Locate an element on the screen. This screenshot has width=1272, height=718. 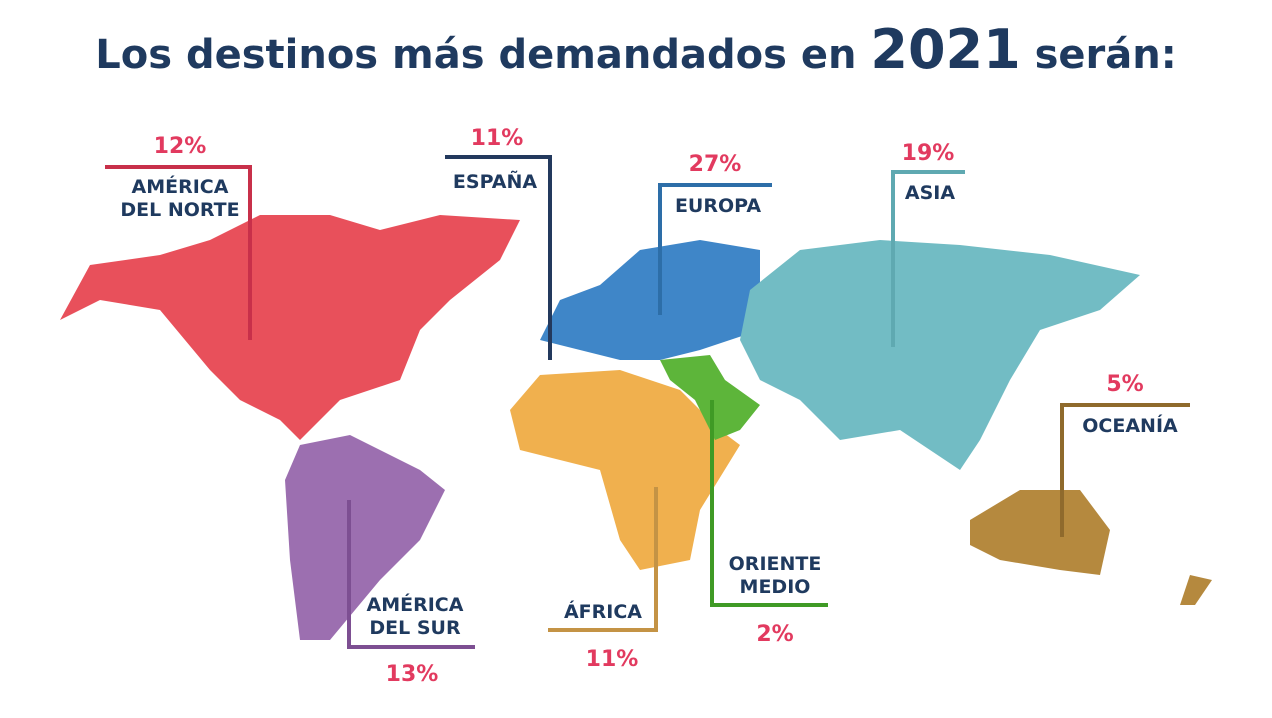
north-america is located at coordinates (290, 327).